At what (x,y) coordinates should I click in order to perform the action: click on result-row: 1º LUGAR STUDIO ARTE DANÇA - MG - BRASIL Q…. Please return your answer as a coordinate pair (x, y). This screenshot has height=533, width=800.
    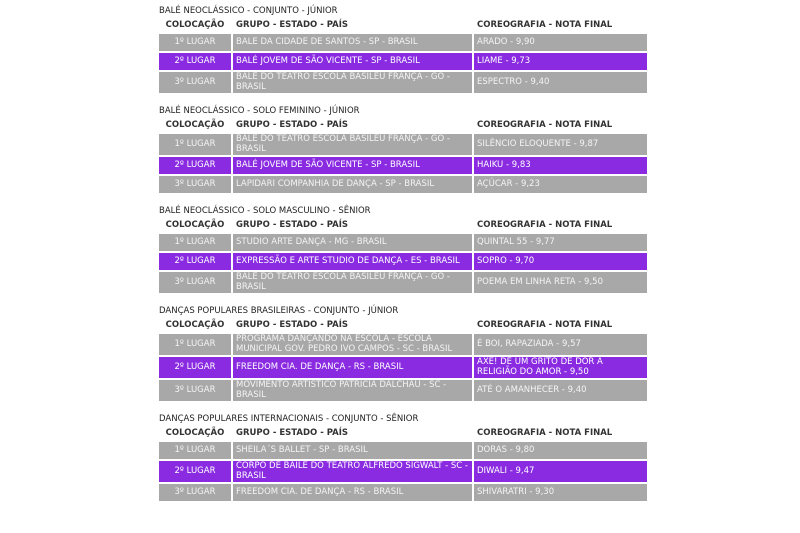
    Looking at the image, I should click on (403, 242).